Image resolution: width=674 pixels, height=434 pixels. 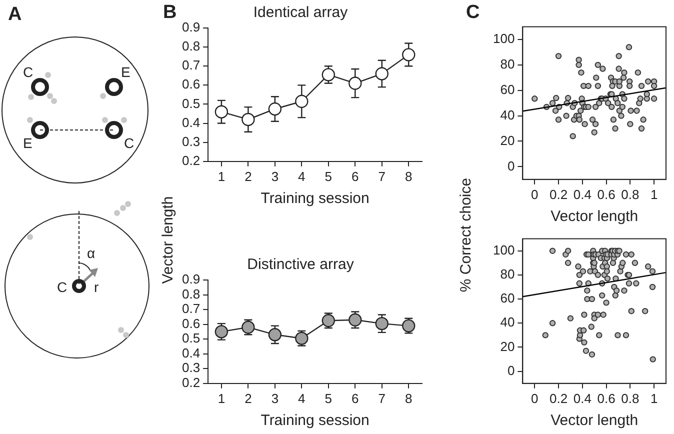 I want to click on text: α, so click(x=91, y=253).